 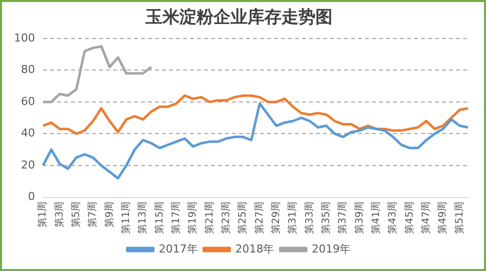 What do you see at coordinates (126, 217) in the screenshot?
I see `x-tick-label: 第11周` at bounding box center [126, 217].